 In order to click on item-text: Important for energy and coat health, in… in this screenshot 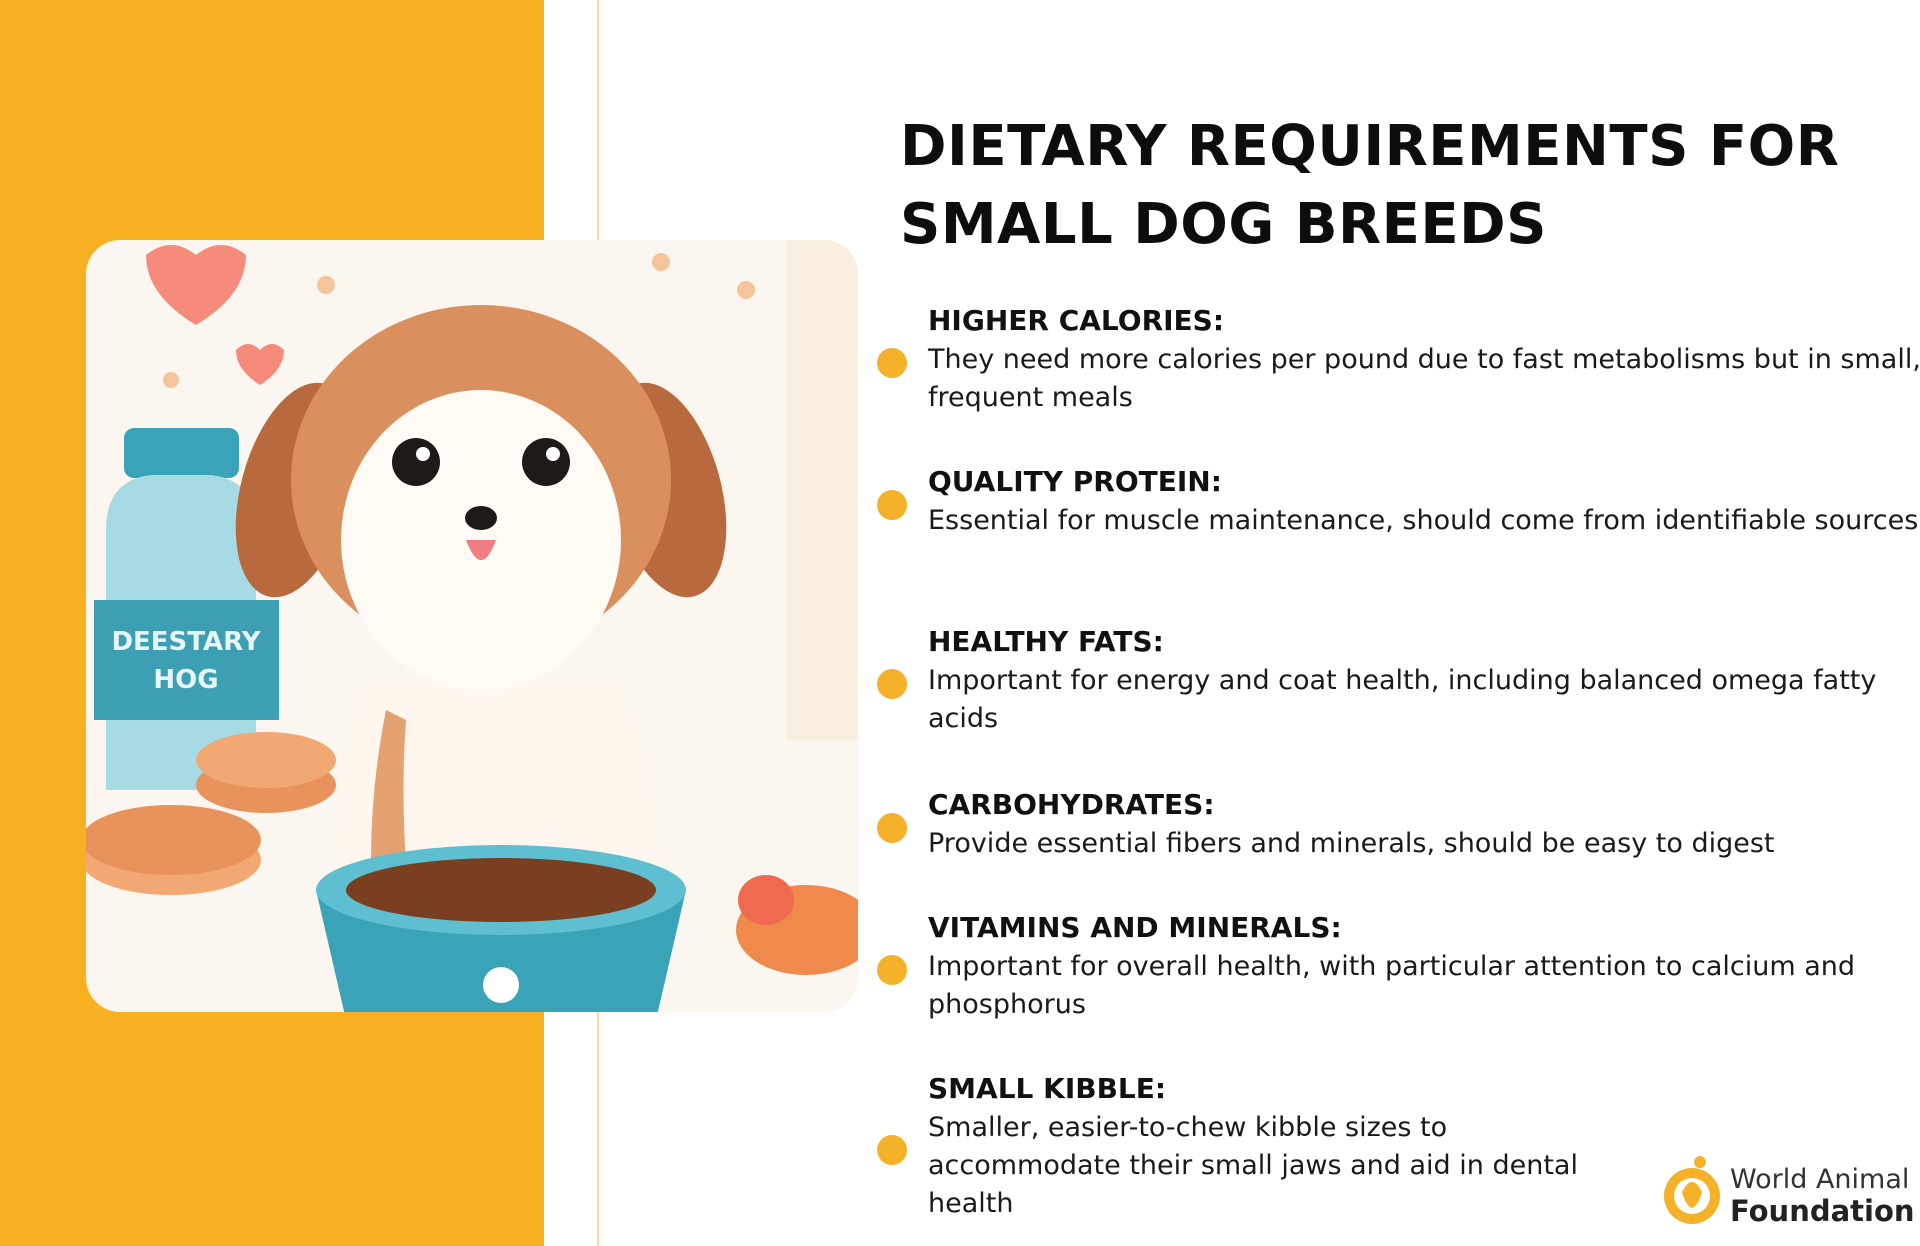, I will do `click(1402, 699)`.